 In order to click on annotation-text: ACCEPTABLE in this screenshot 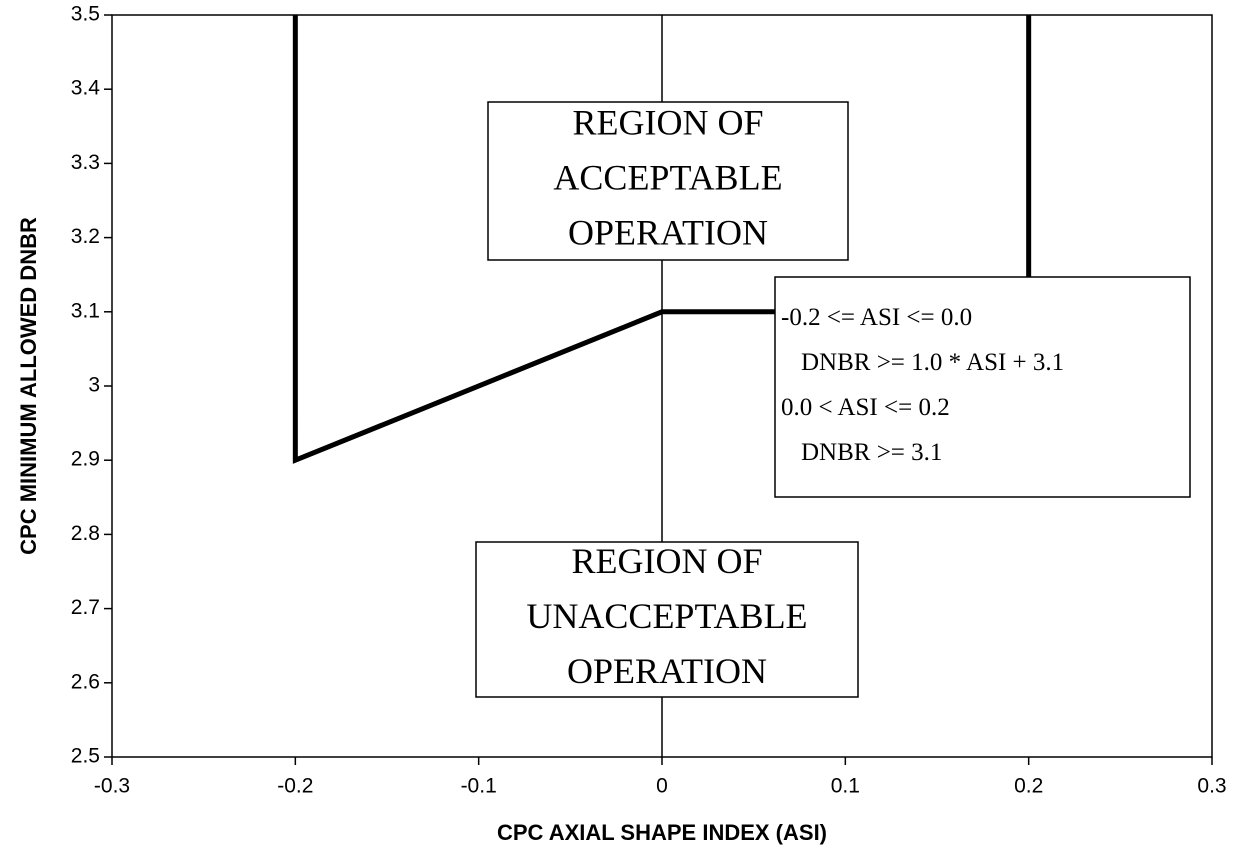, I will do `click(667, 177)`.